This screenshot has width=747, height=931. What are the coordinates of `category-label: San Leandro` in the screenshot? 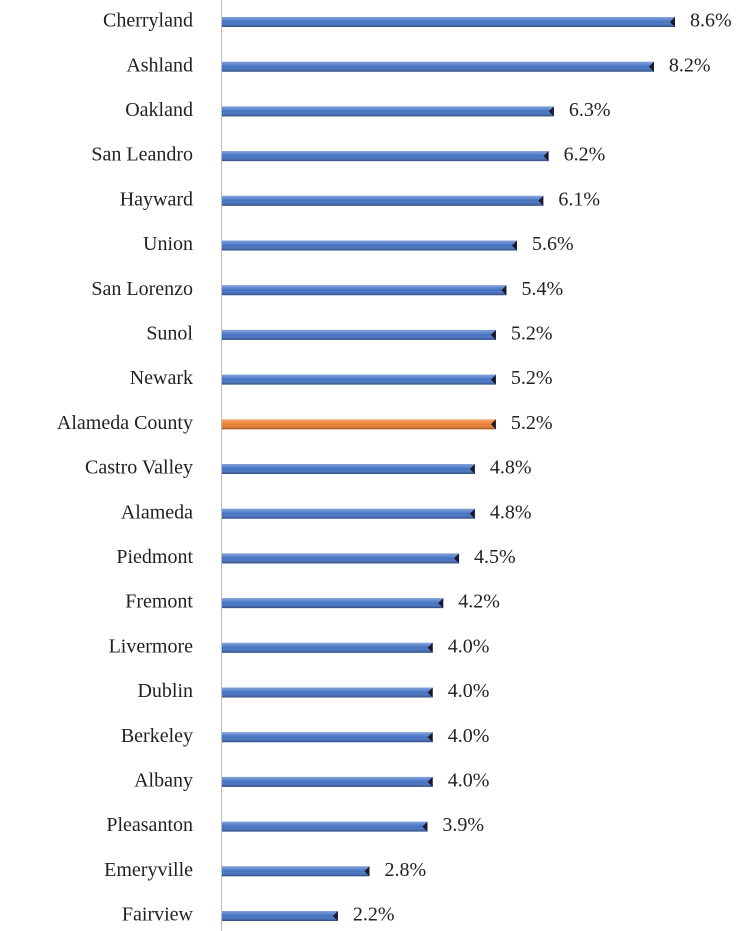 It's located at (142, 155).